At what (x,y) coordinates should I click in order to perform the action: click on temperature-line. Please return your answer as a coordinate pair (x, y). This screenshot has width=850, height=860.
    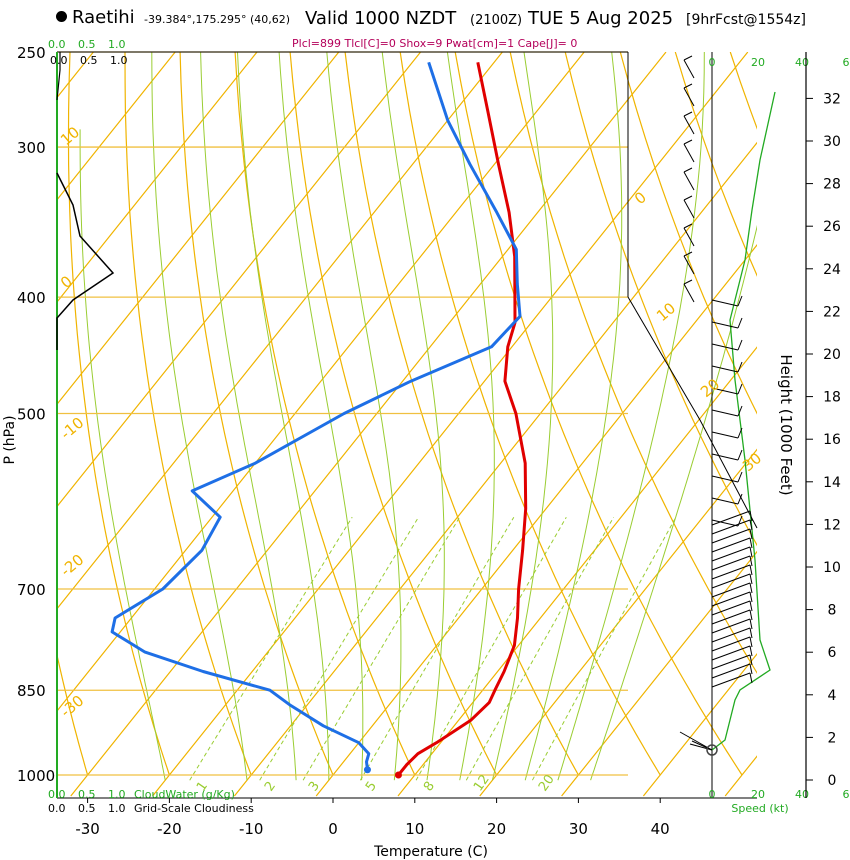
    Looking at the image, I should click on (462, 418).